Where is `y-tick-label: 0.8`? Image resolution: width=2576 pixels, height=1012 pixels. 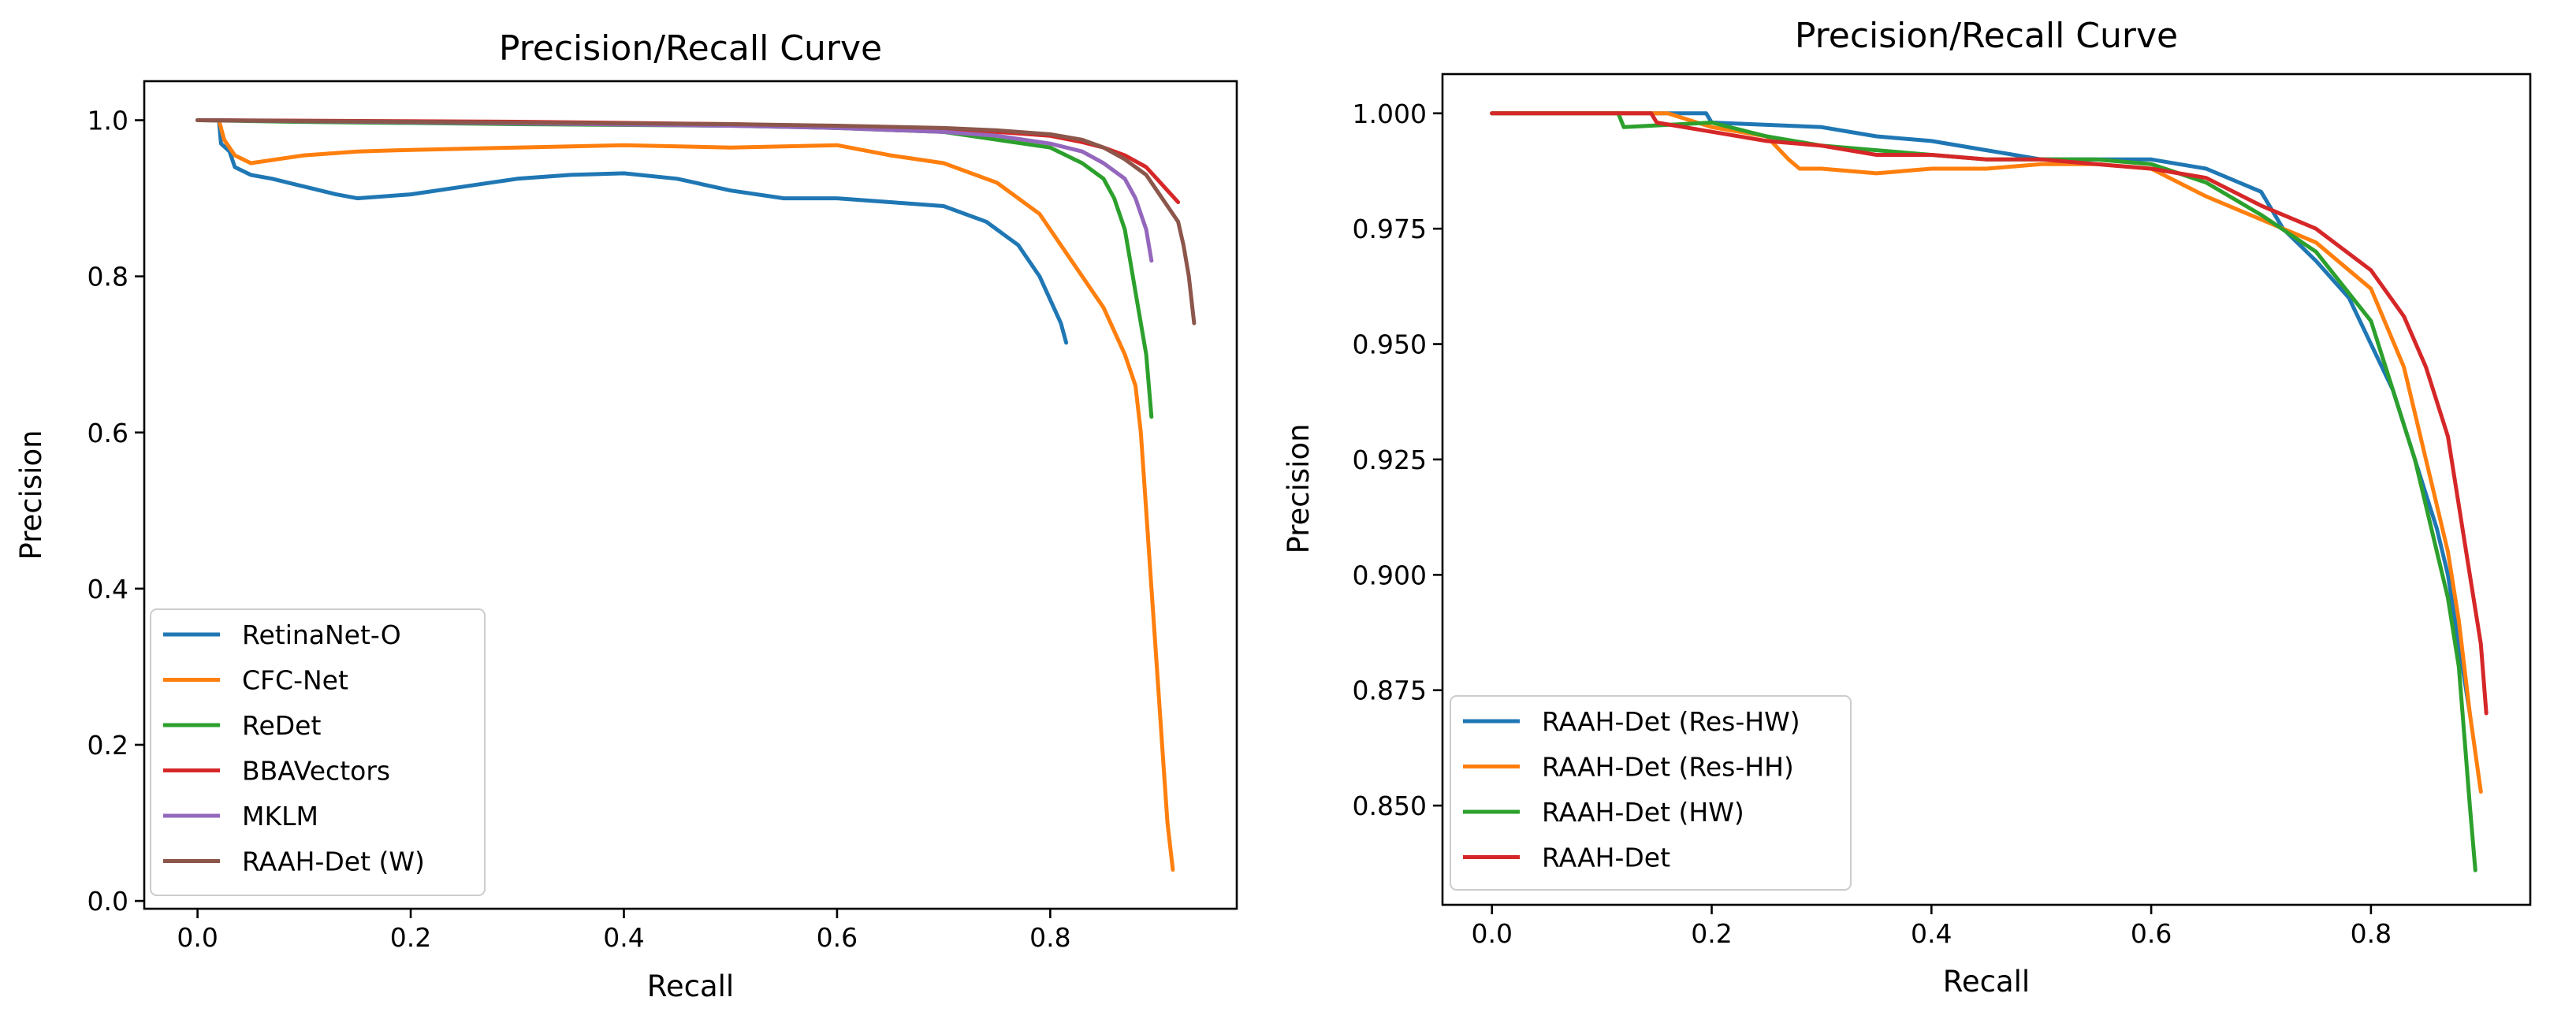 y-tick-label: 0.8 is located at coordinates (107, 277).